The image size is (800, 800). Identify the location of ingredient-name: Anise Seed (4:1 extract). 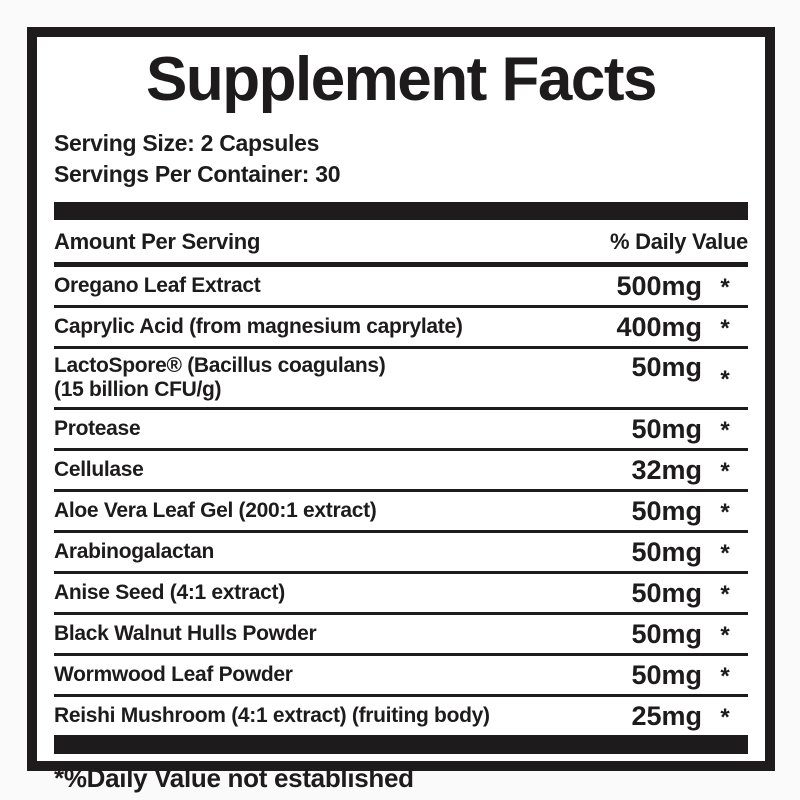
(169, 593).